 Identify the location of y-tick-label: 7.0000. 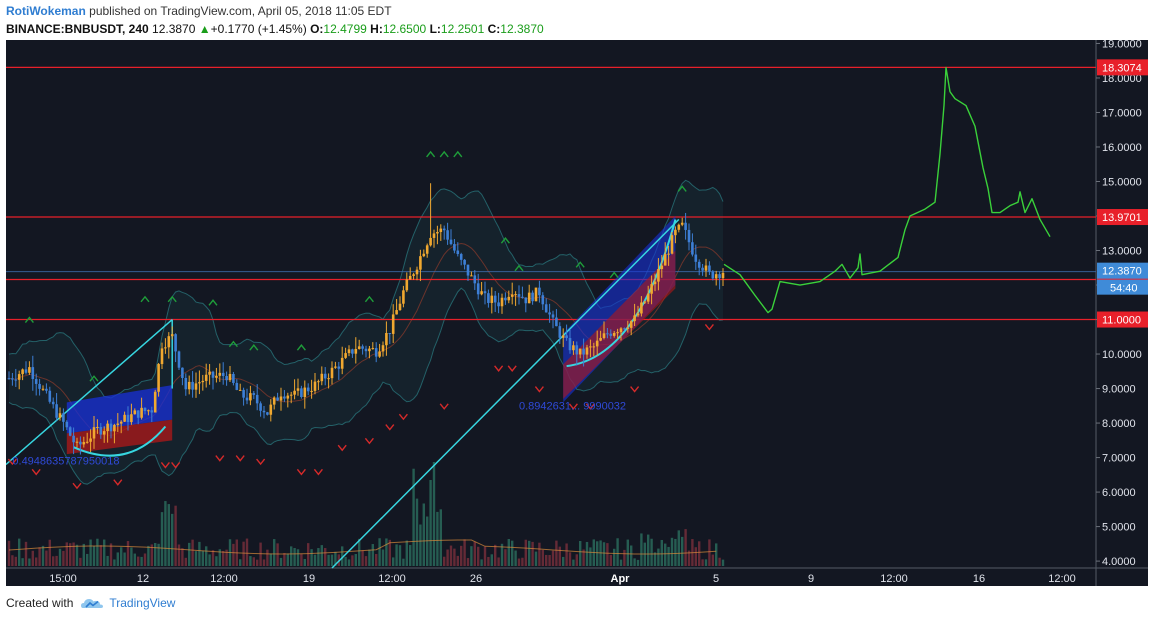
(1119, 459).